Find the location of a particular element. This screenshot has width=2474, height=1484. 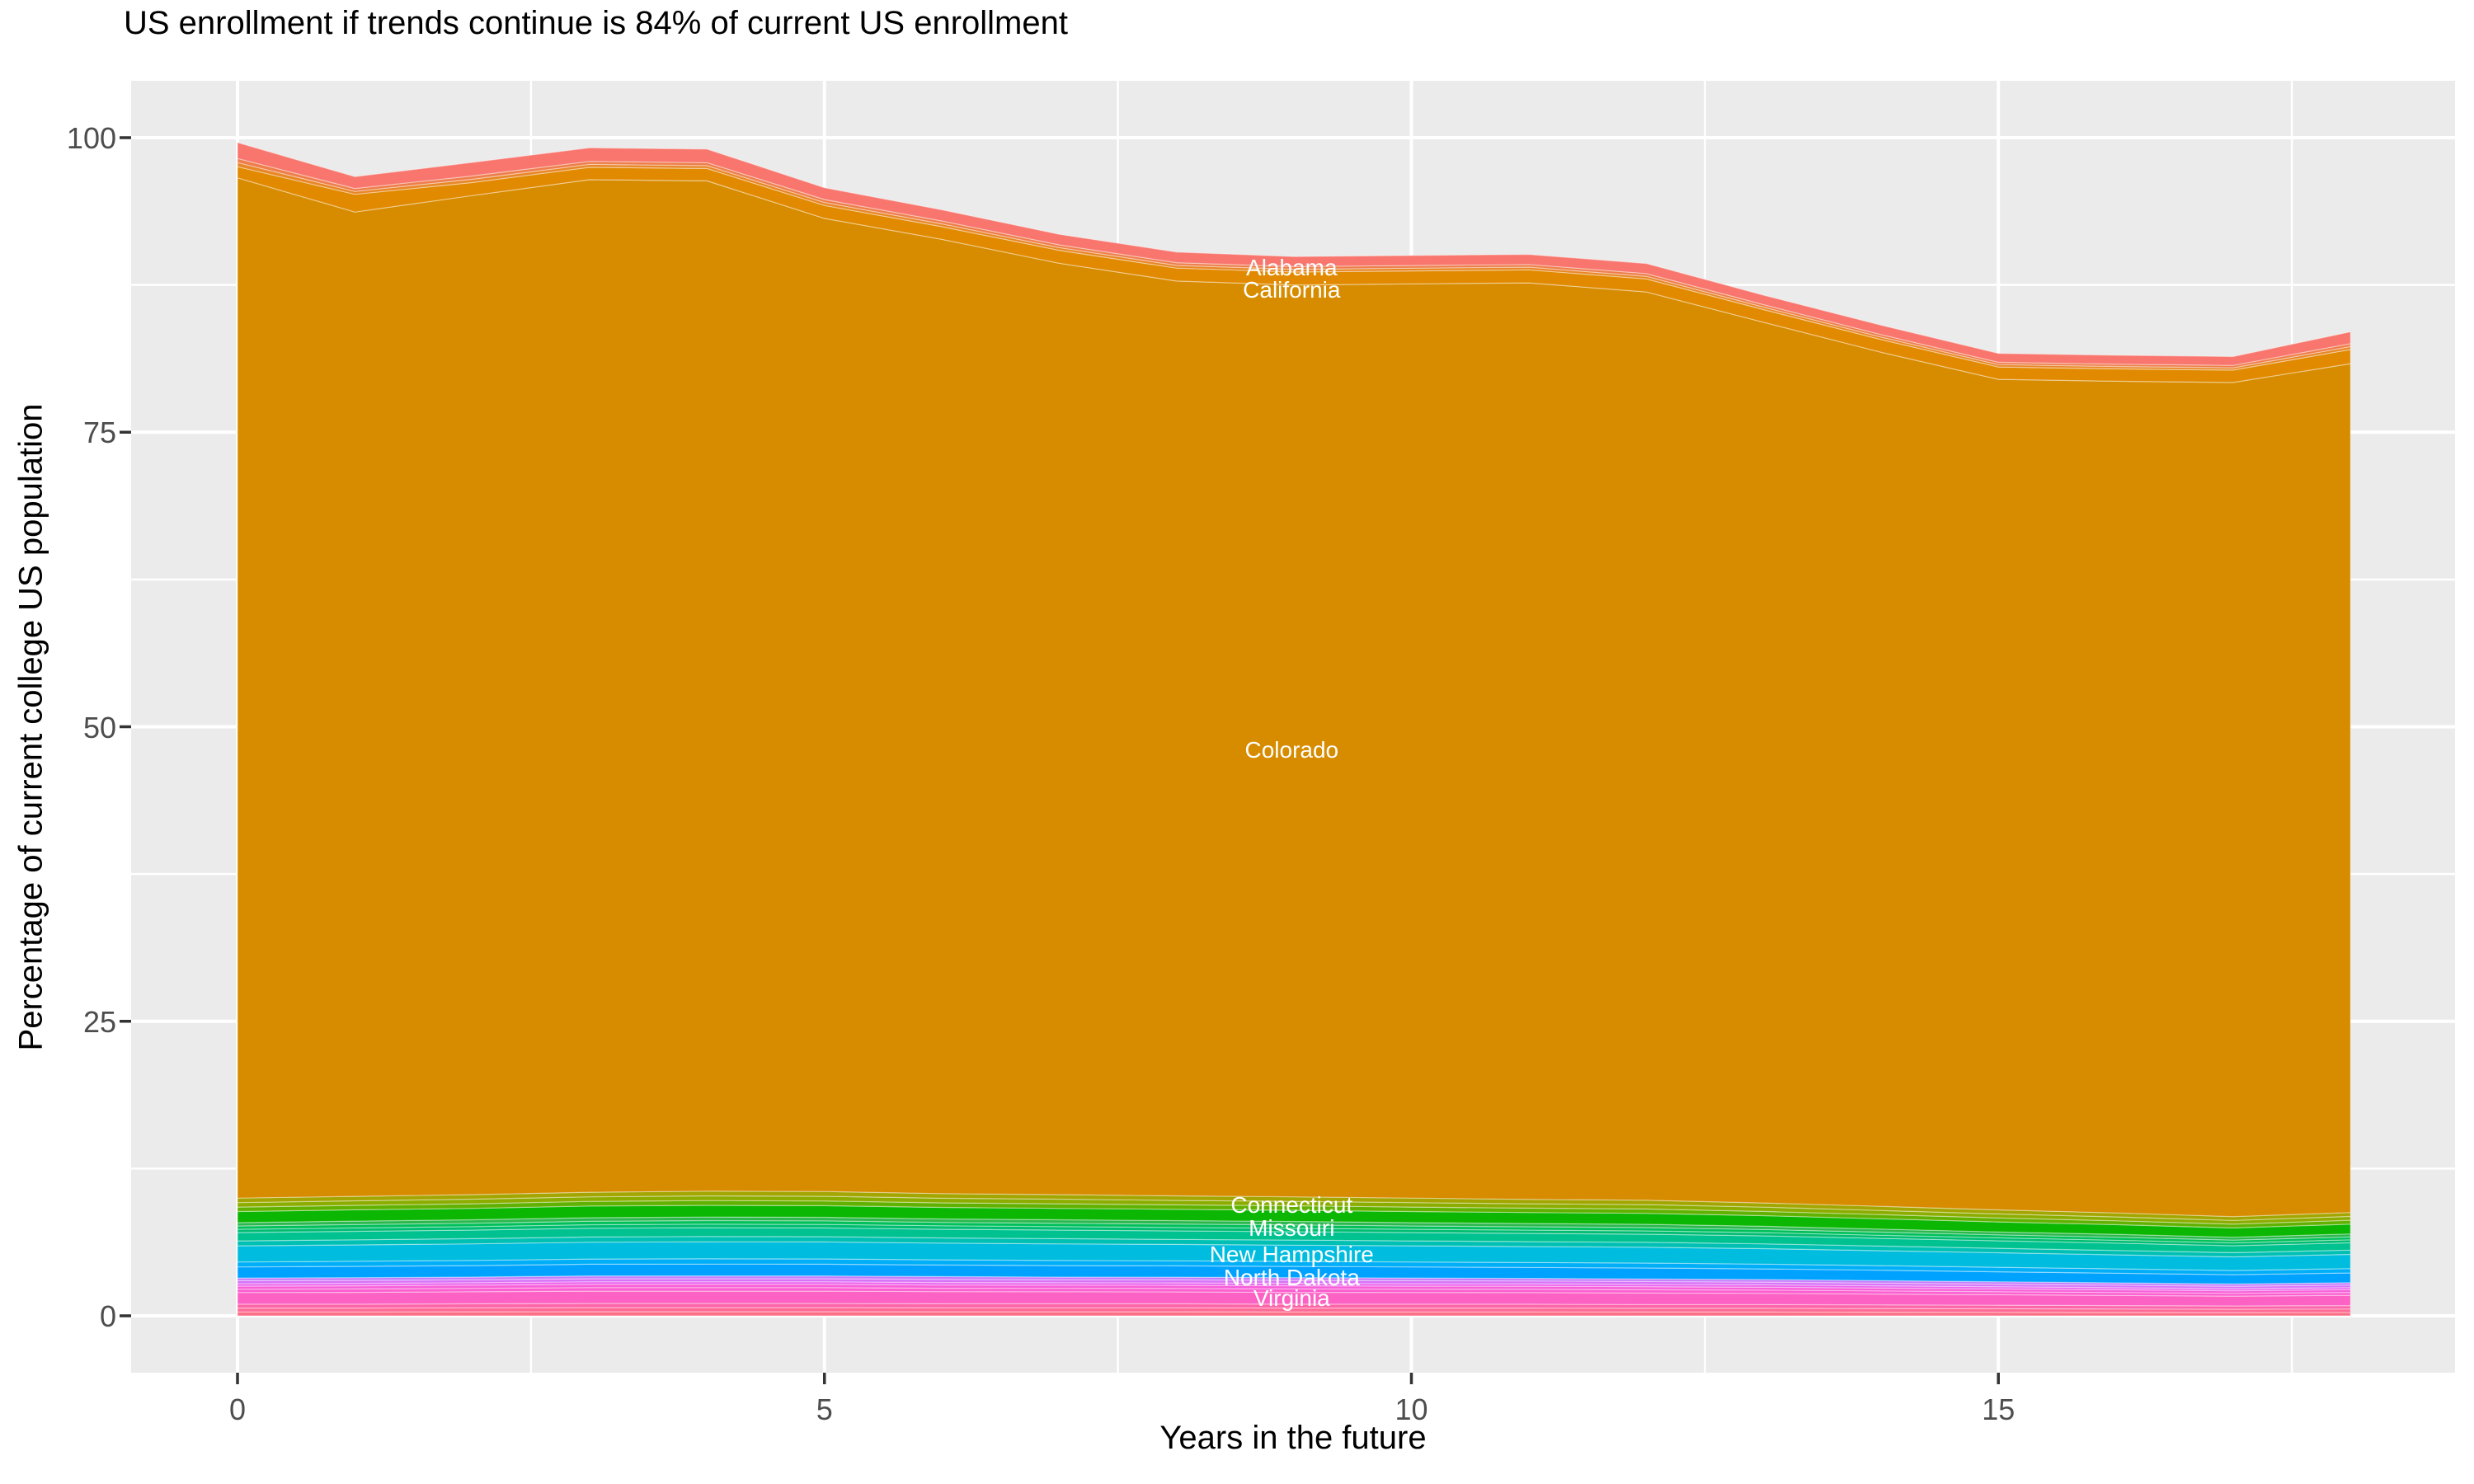

area-series-missouri is located at coordinates (1294, 1240).